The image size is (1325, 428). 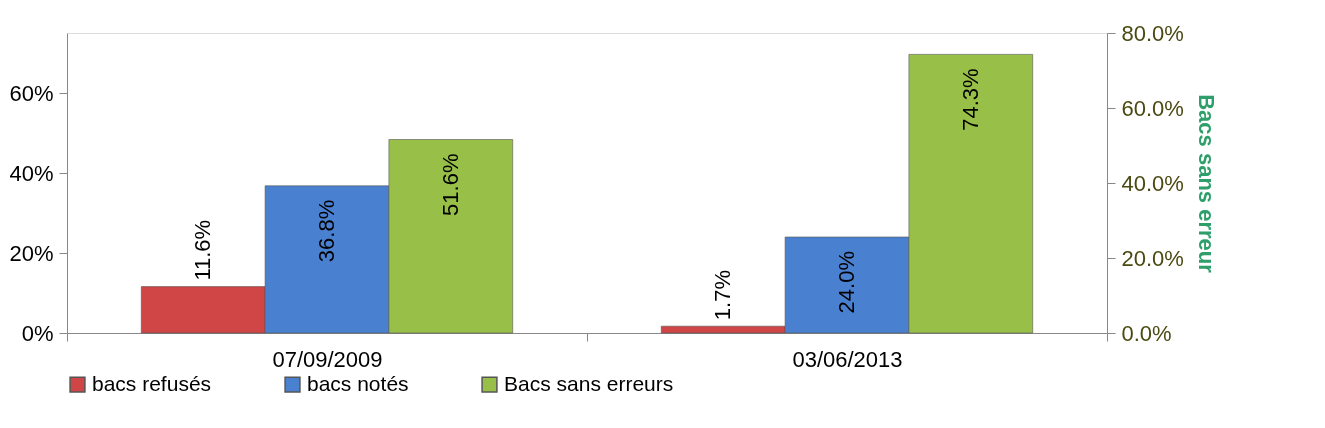 What do you see at coordinates (1152, 33) in the screenshot?
I see `y2-tick-label: 80.0%` at bounding box center [1152, 33].